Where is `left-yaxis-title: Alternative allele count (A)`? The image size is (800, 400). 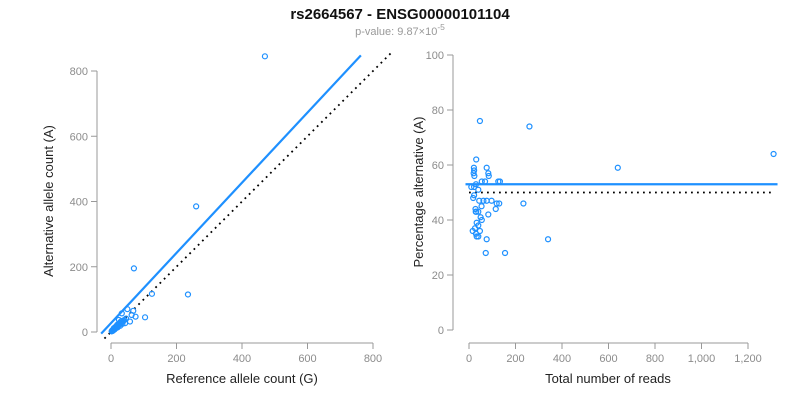
left-yaxis-title: Alternative allele count (A) is located at coordinates (48, 201).